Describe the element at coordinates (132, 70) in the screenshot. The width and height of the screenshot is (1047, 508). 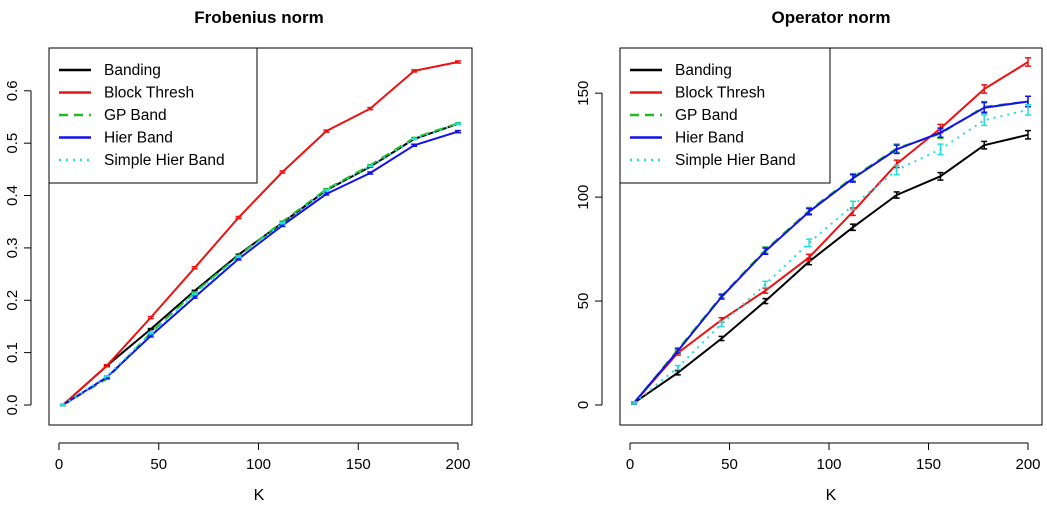
I see `frobenius-norm-legend-label-banding: Banding` at that location.